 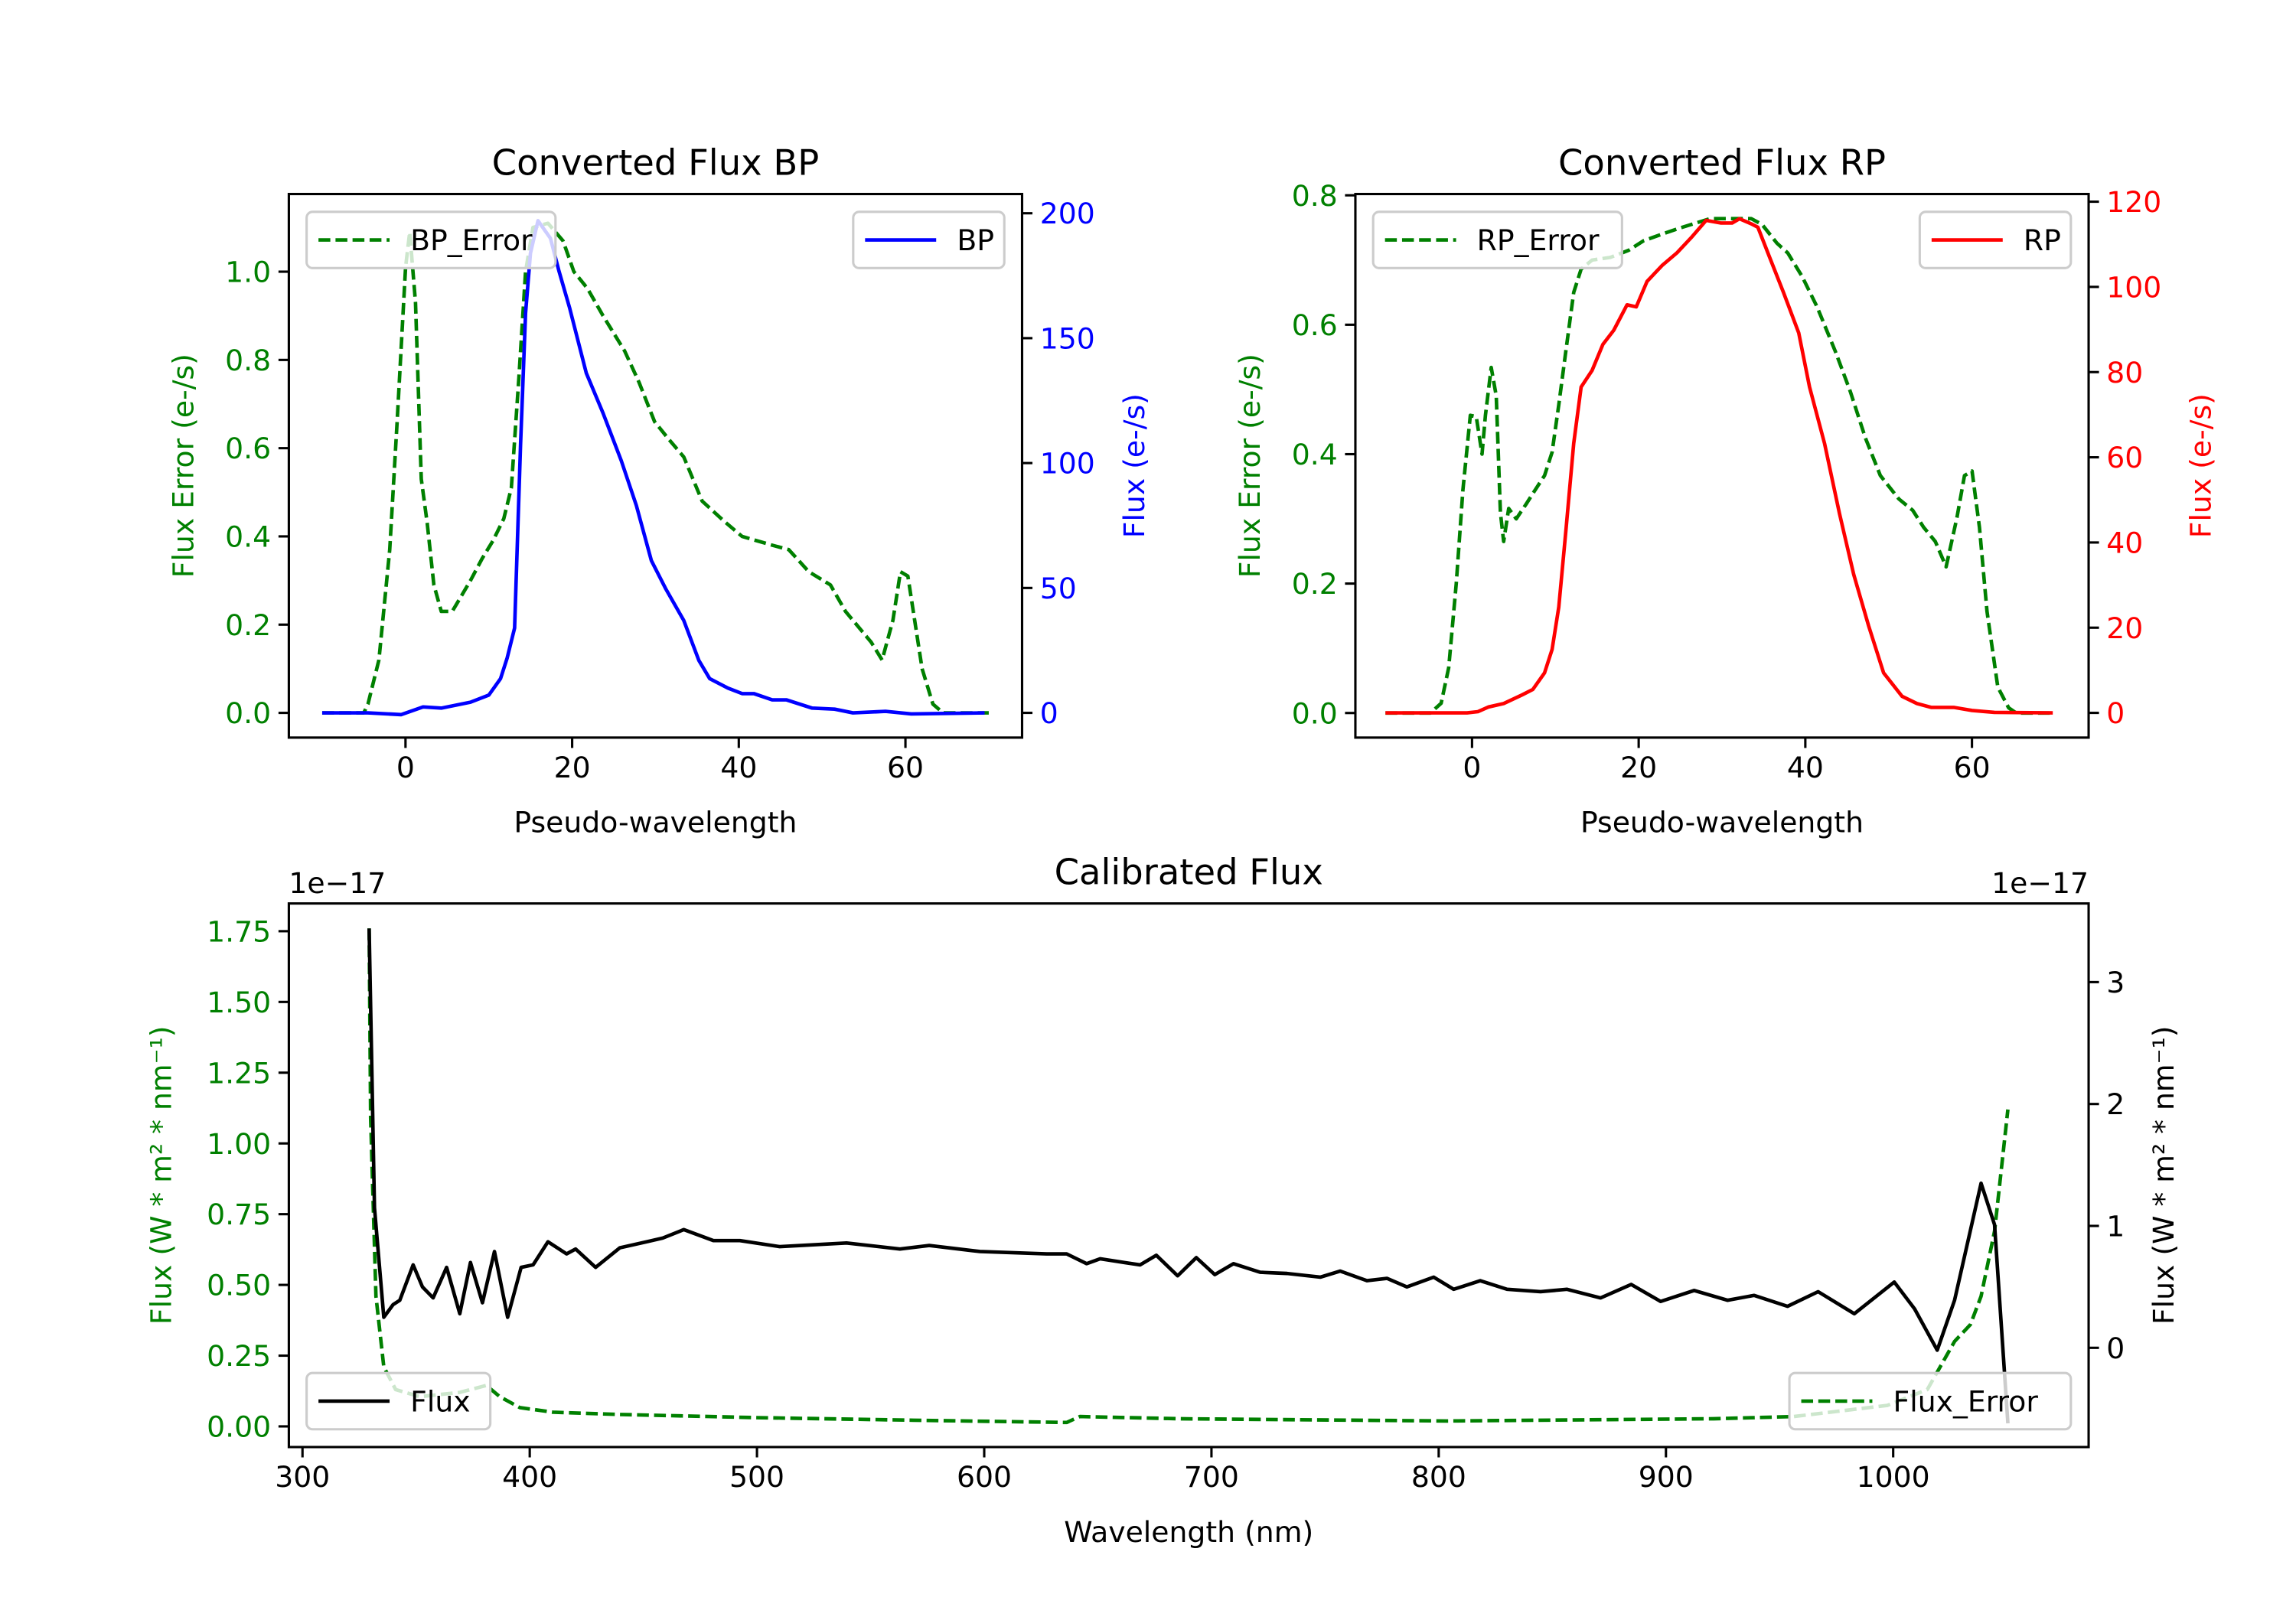 What do you see at coordinates (2124, 373) in the screenshot?
I see `y-right-tick-label: 80` at bounding box center [2124, 373].